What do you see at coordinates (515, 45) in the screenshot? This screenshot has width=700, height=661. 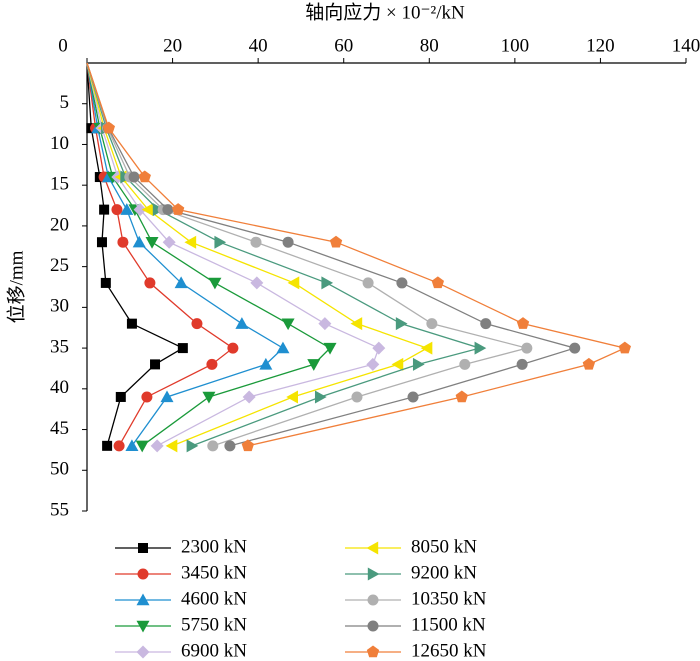 I see `x-tick-label: 100` at bounding box center [515, 45].